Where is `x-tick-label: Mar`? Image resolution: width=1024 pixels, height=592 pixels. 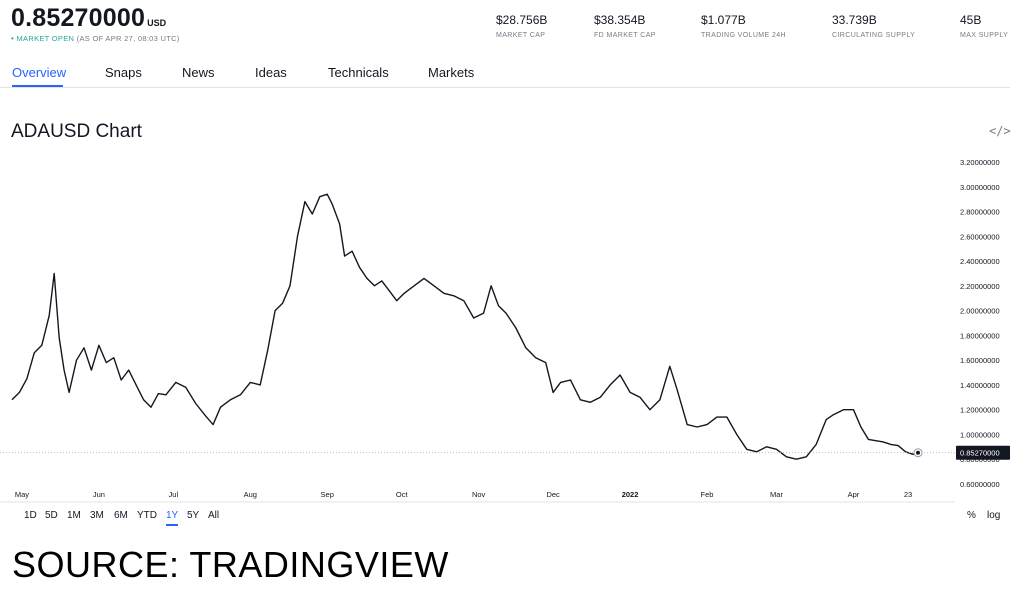
x-tick-label: Mar is located at coordinates (776, 494).